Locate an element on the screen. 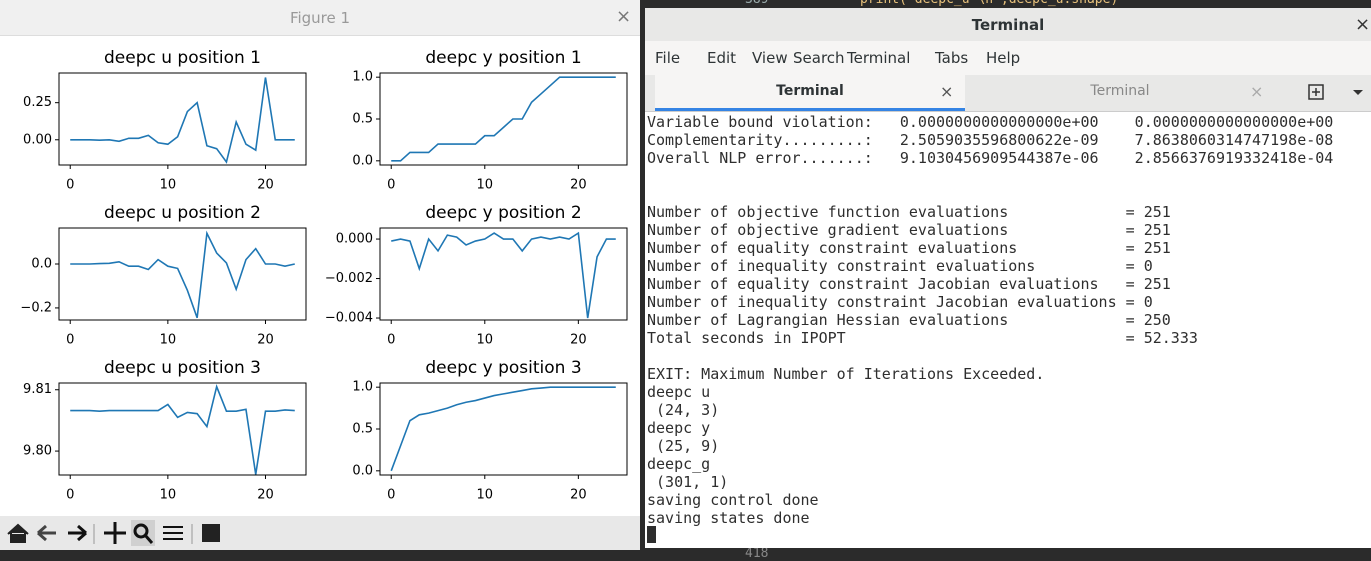  tab-active: Terminal × is located at coordinates (810, 93).